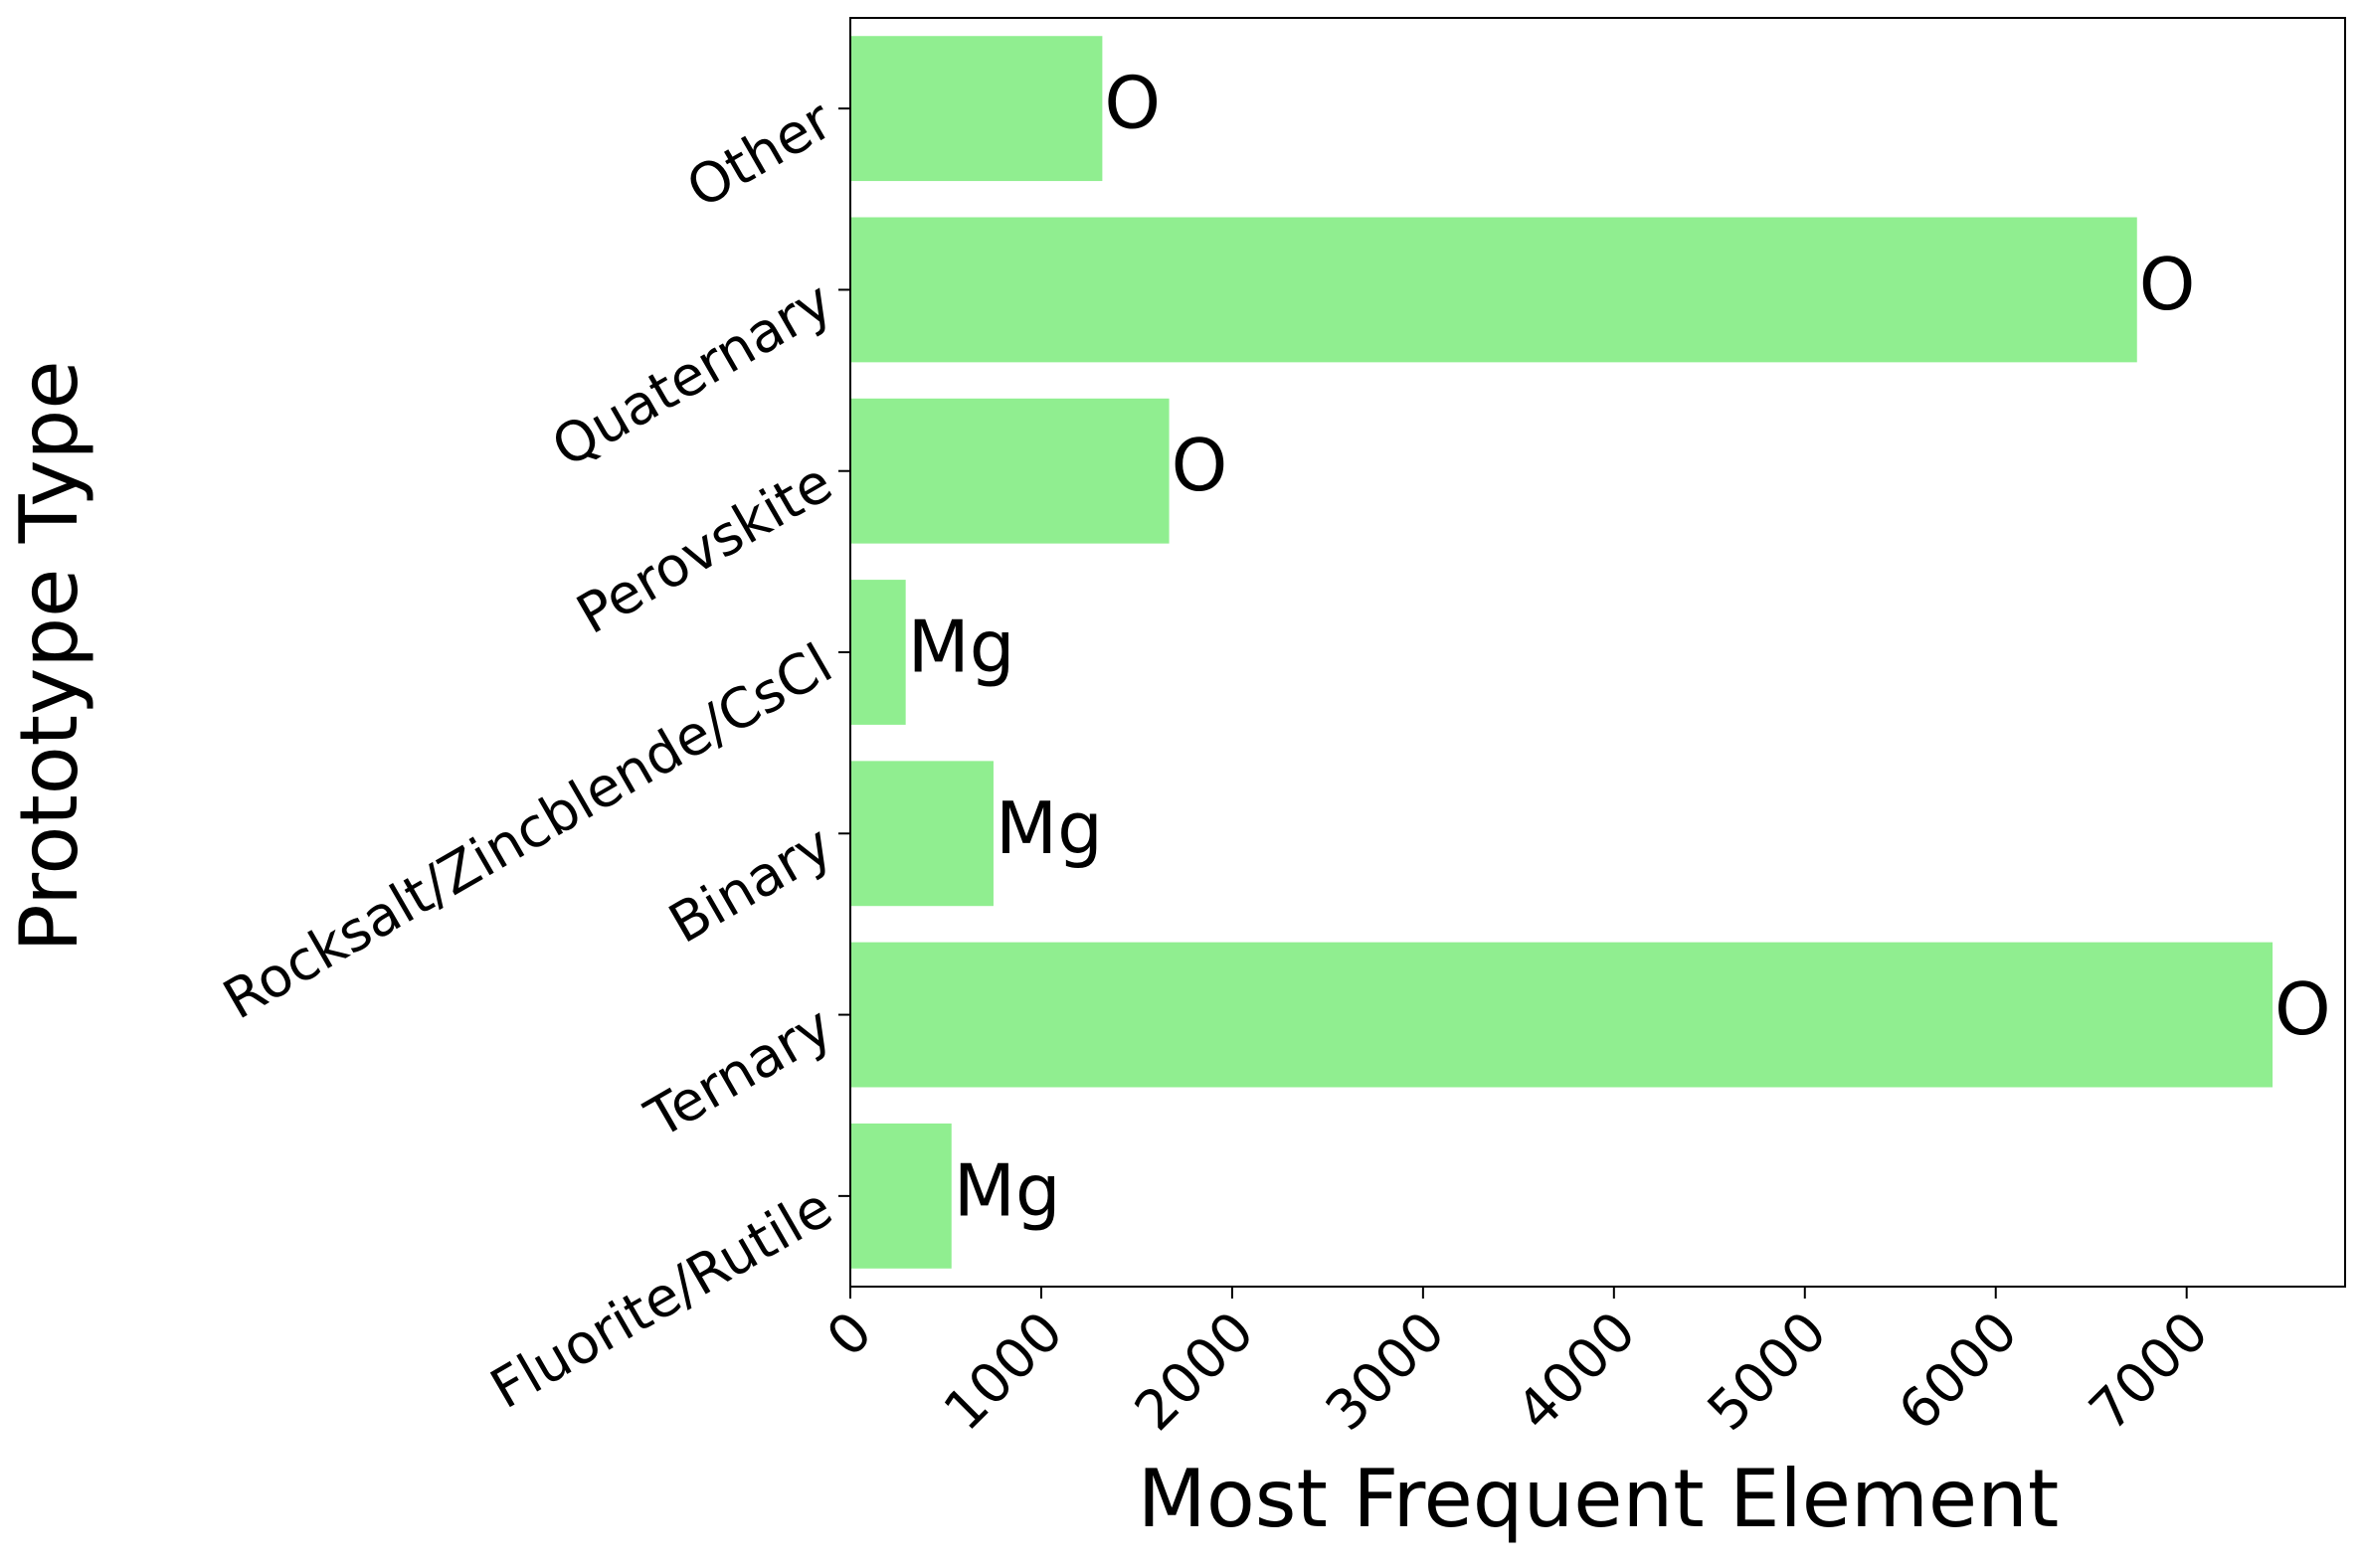  What do you see at coordinates (1575, 1372) in the screenshot?
I see `x-tick-label: 4000` at bounding box center [1575, 1372].